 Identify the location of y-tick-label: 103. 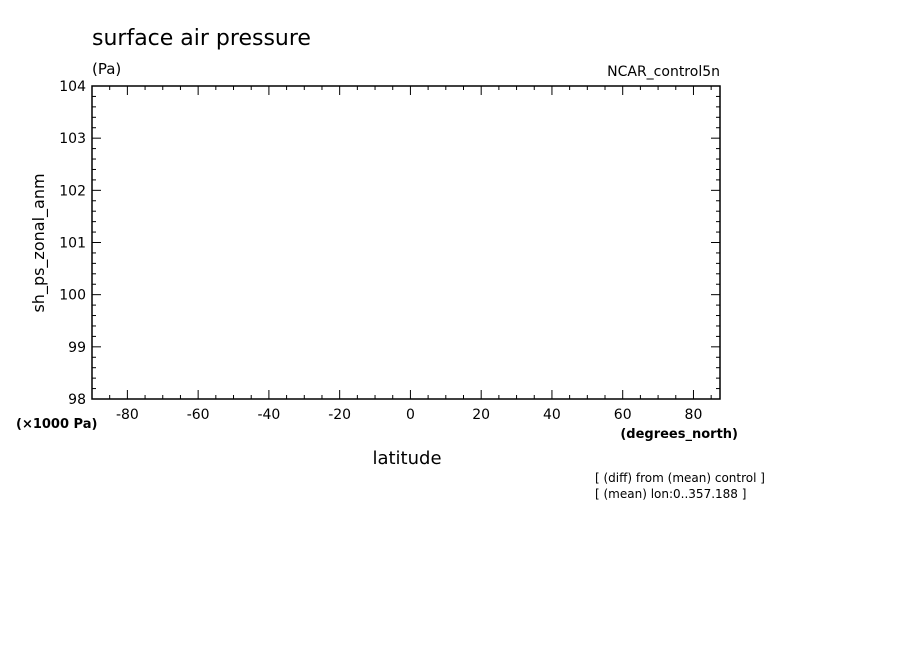
(72, 139).